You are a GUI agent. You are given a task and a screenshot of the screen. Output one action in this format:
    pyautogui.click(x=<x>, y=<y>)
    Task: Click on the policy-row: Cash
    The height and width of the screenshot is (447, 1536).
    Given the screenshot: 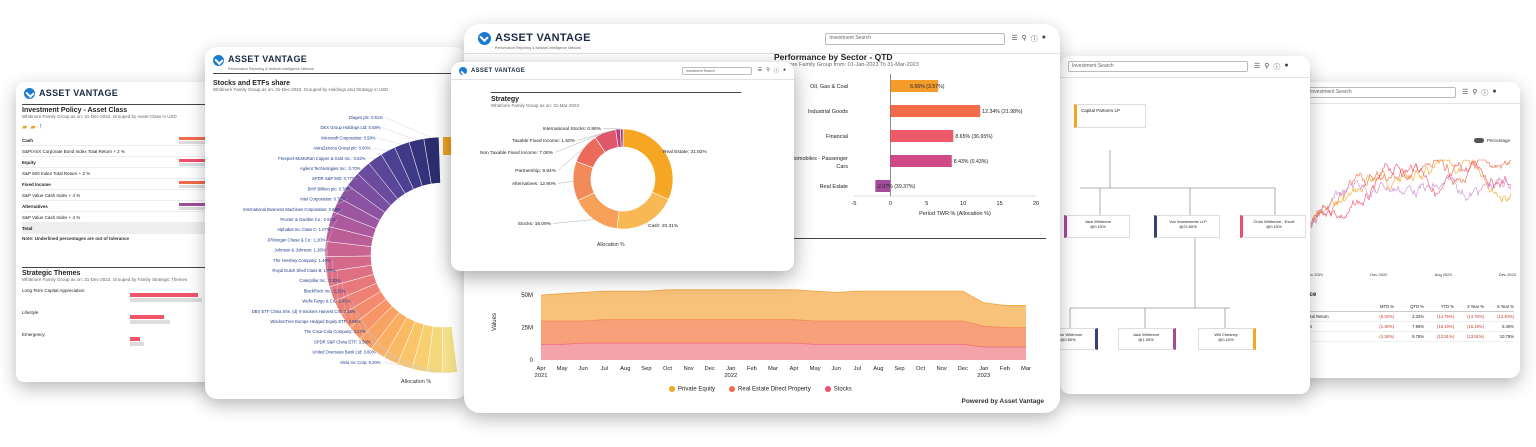 What is the action you would take?
    pyautogui.click(x=121, y=140)
    